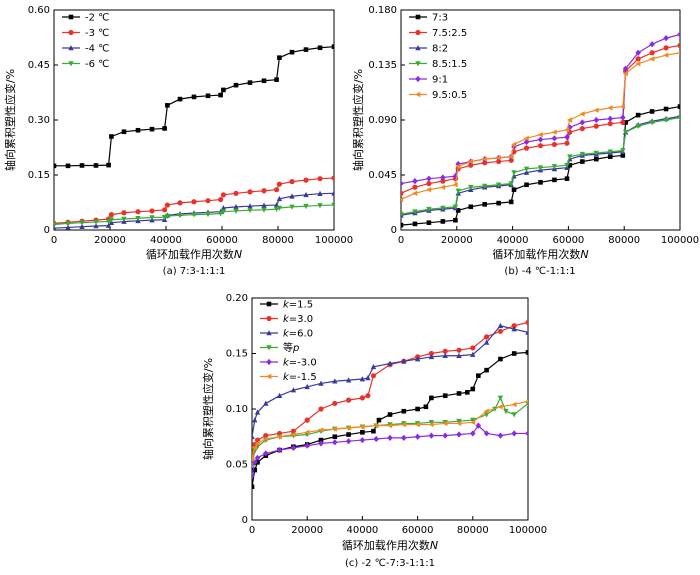 This screenshot has width=700, height=575. I want to click on x-axis-label-c: 循环加载作用次数N, so click(390, 545).